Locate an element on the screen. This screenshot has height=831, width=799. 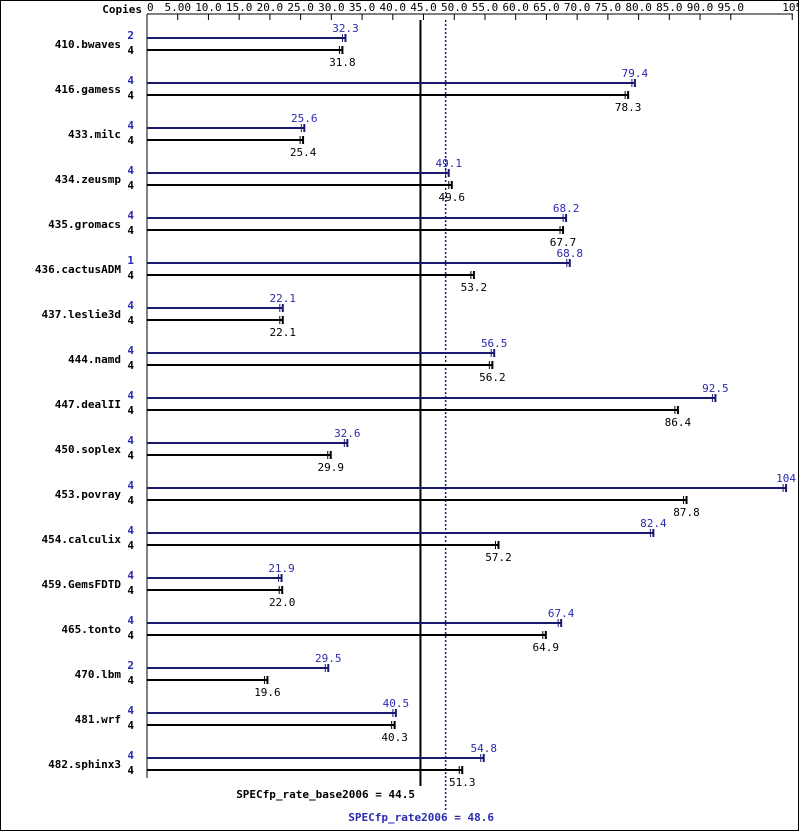
peak-value-label: 40.5 is located at coordinates (396, 703).